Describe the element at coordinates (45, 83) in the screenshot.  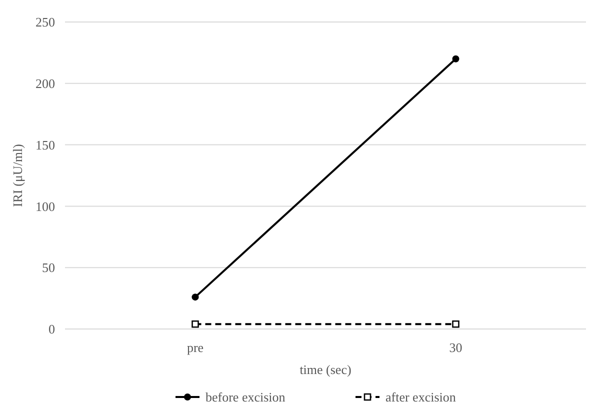
I see `y-tick-label: 200` at that location.